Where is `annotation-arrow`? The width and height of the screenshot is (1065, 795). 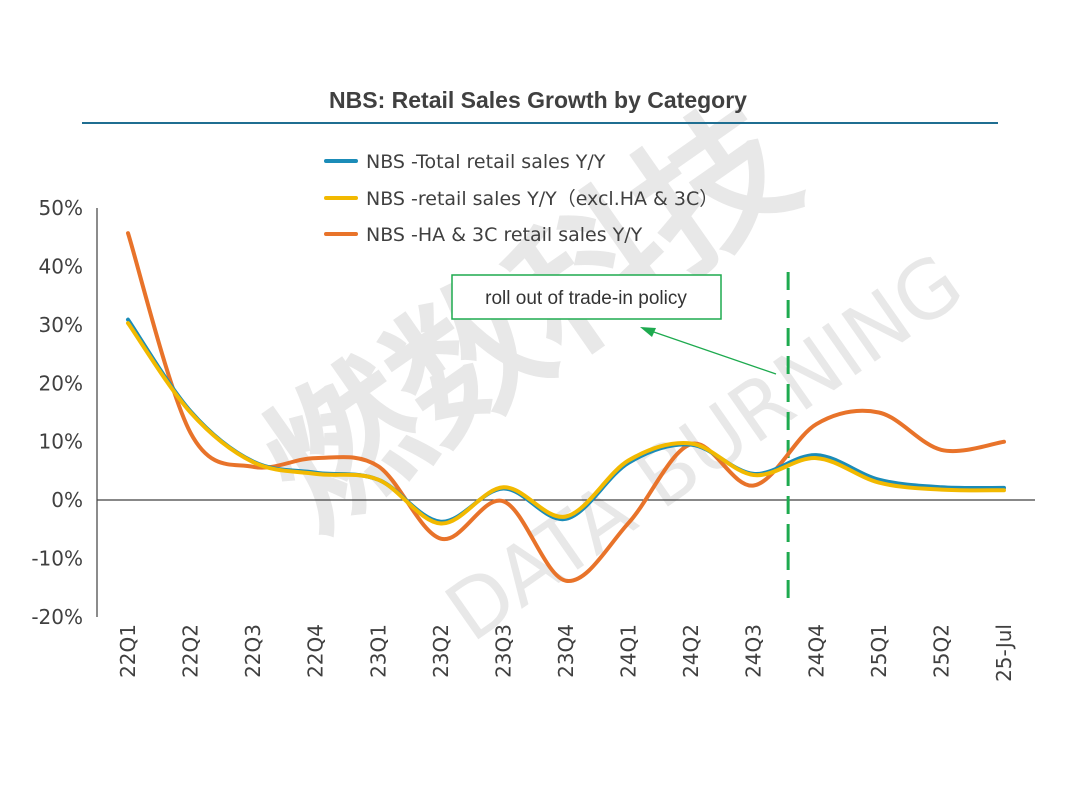 annotation-arrow is located at coordinates (712, 352).